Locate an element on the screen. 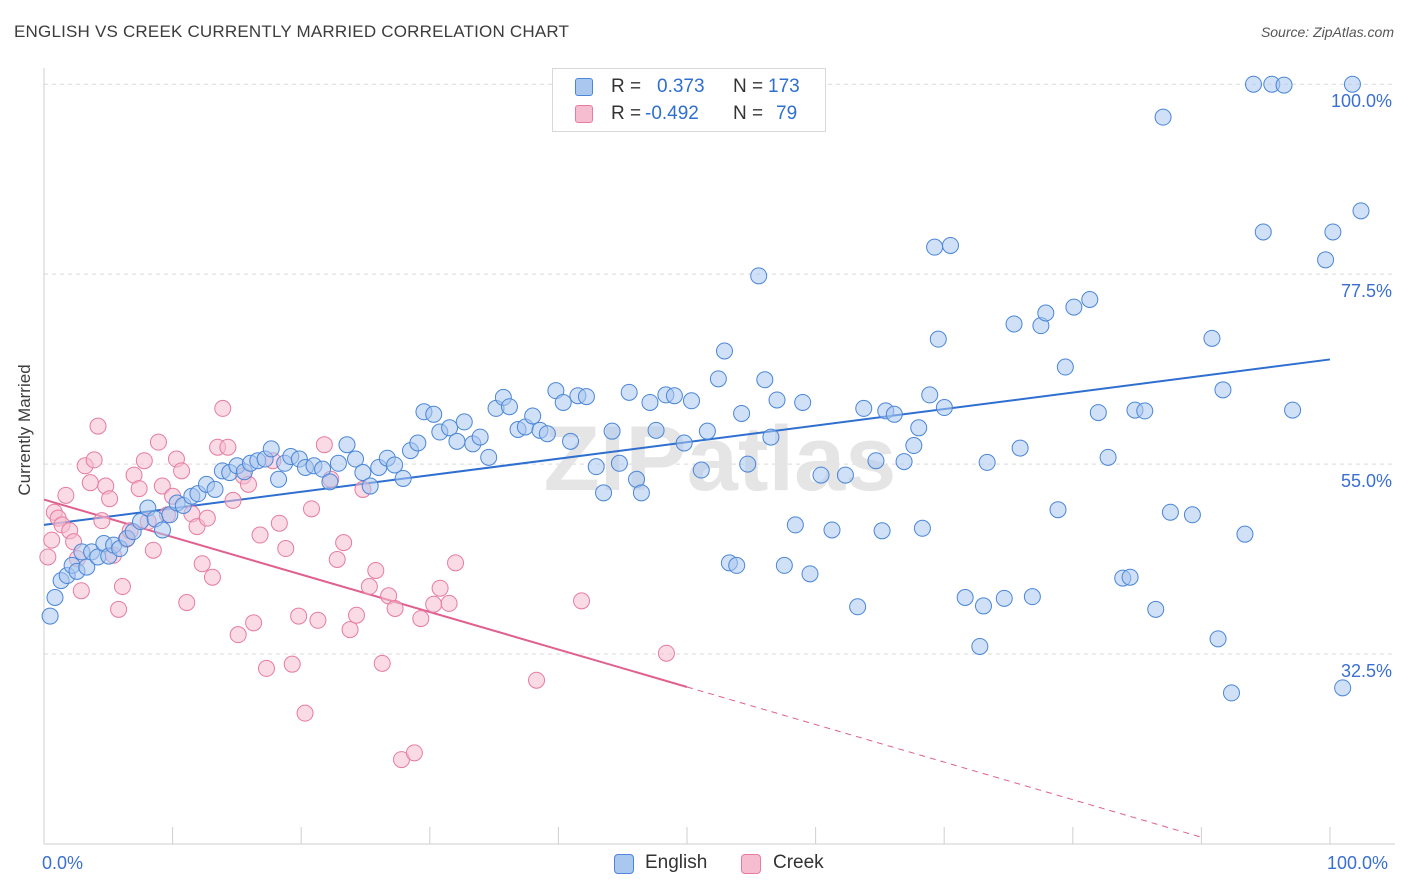 This screenshot has width=1406, height=892. y-axis-label-wrap: Currently Married is located at coordinates (25, 430).